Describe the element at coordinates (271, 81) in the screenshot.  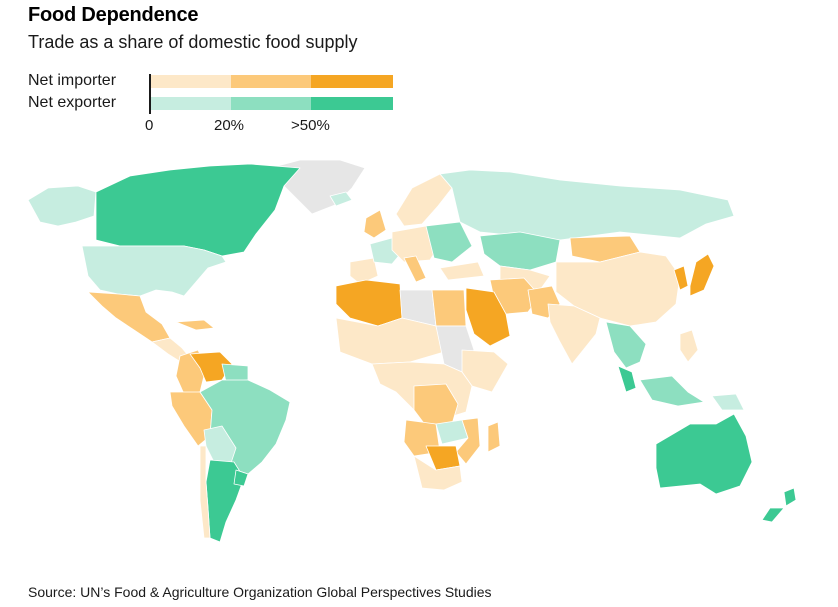
I see `legend-importer-mid` at that location.